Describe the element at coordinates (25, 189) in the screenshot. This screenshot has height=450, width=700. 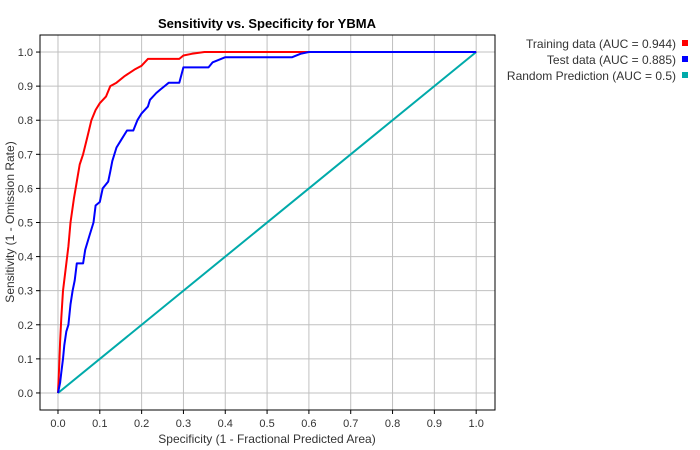
I see `y-tick-label: 0.6` at that location.